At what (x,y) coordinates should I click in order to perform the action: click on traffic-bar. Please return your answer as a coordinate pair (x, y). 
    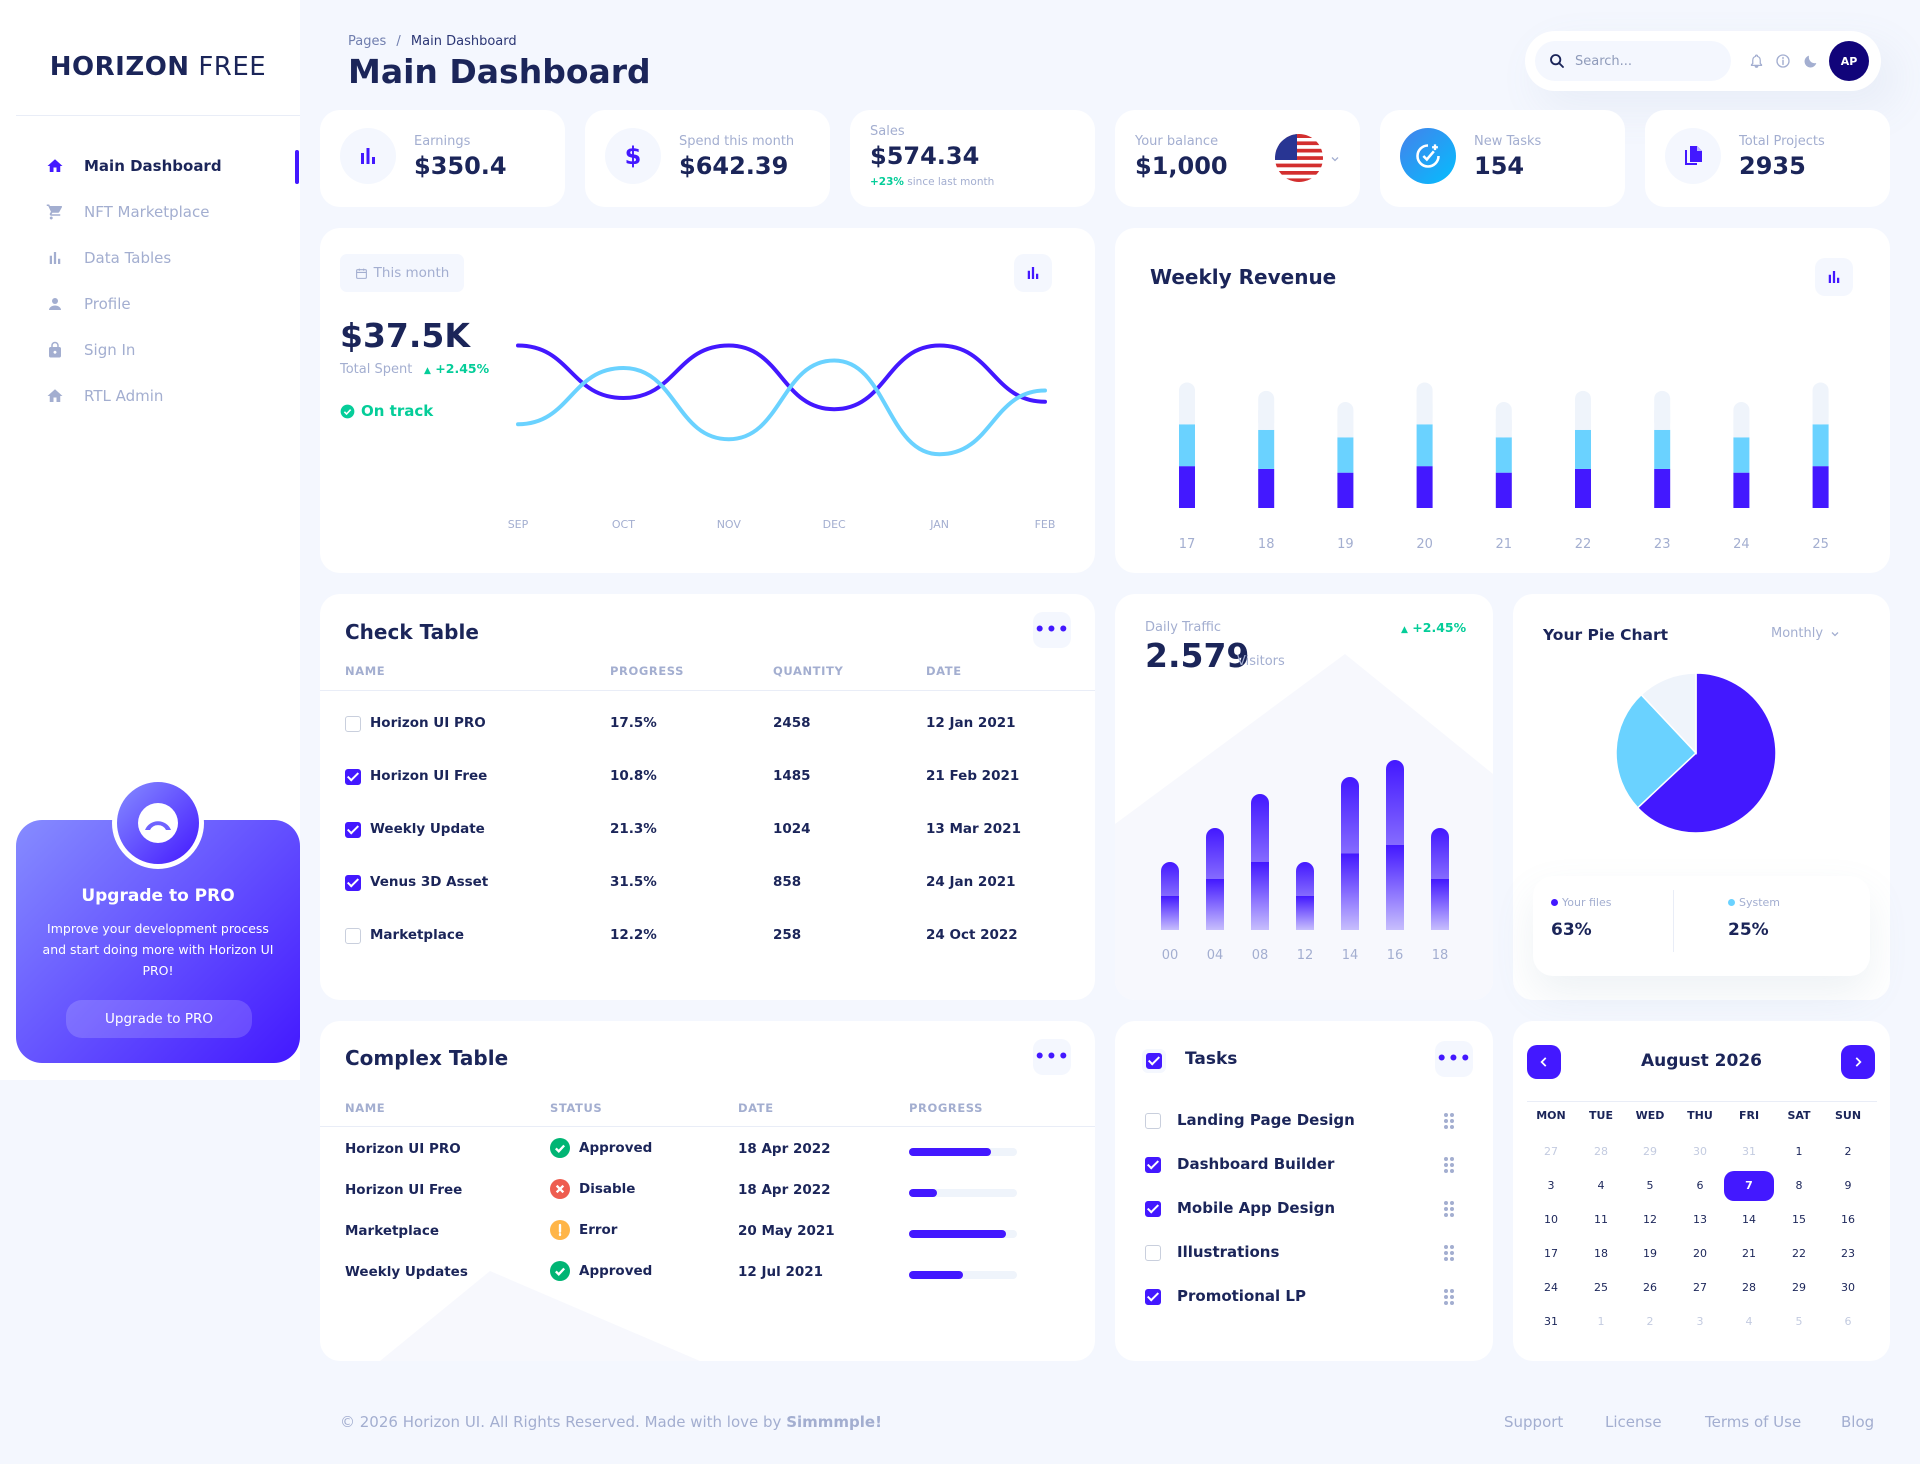
    Looking at the image, I should click on (1440, 879).